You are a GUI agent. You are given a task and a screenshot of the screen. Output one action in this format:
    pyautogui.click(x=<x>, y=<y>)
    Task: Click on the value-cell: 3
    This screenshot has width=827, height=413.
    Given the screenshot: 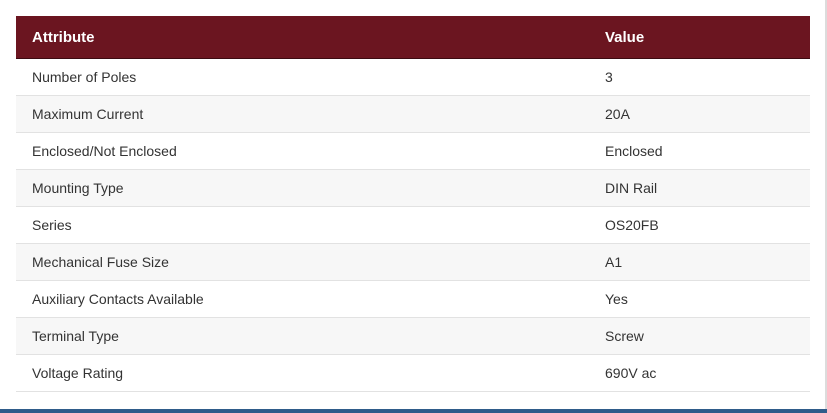 What is the action you would take?
    pyautogui.click(x=699, y=77)
    